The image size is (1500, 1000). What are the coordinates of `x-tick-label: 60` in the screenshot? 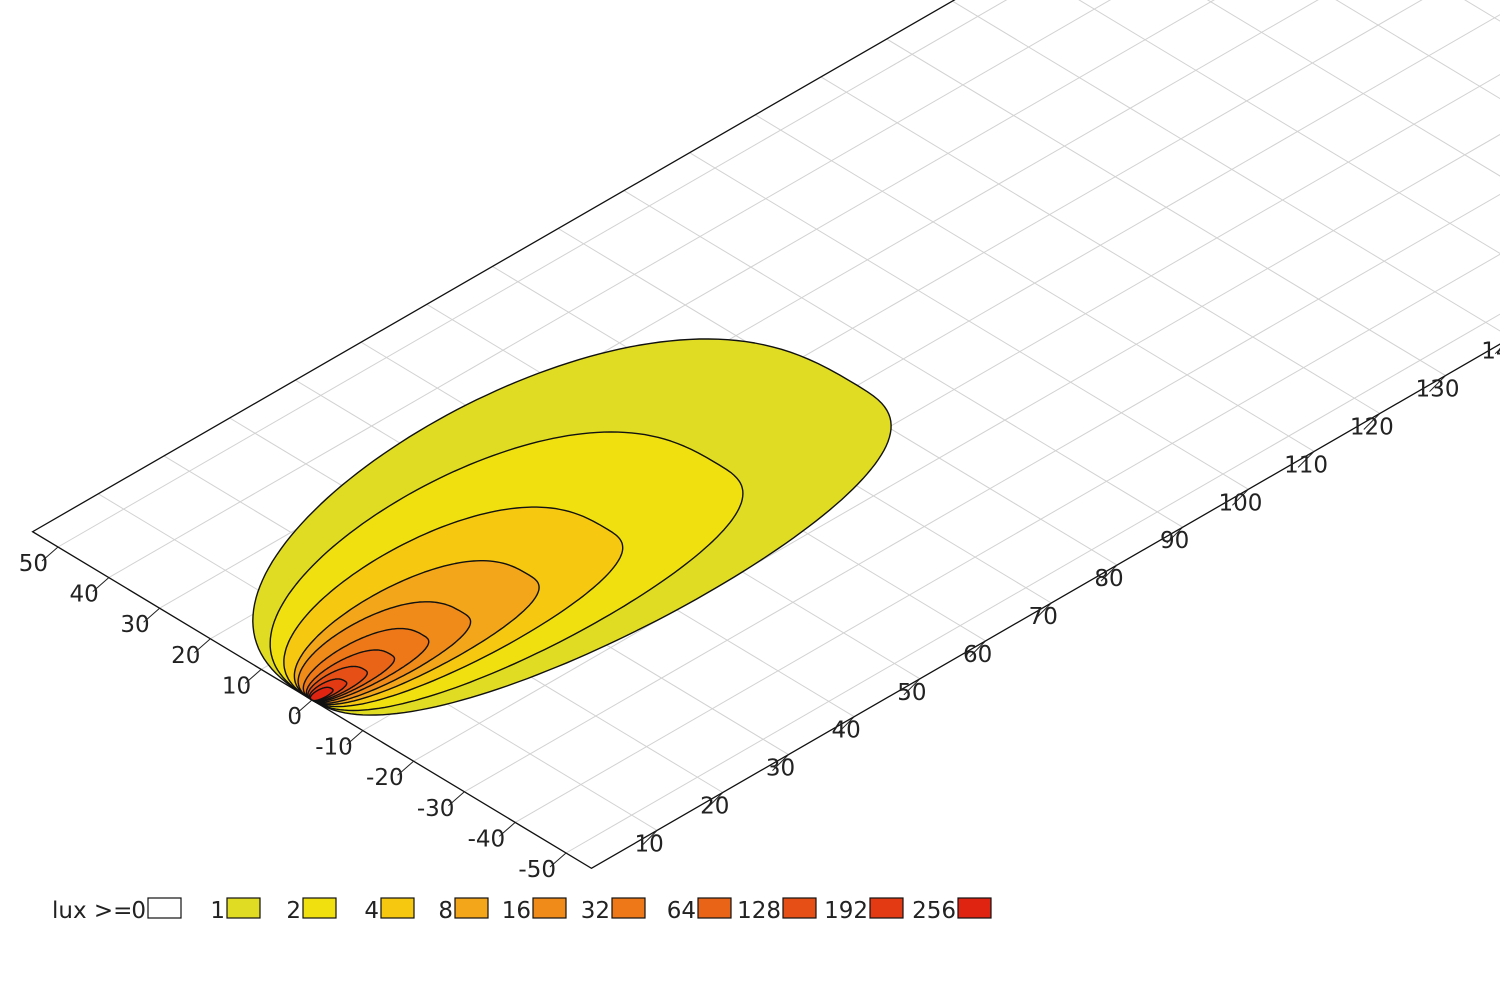 It's located at (977, 655).